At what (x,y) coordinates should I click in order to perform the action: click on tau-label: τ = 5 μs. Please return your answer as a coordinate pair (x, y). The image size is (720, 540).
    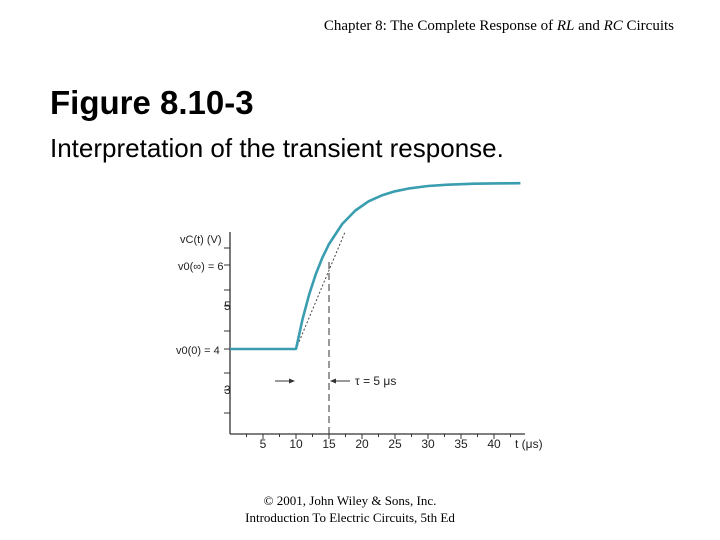
    Looking at the image, I should click on (375, 381).